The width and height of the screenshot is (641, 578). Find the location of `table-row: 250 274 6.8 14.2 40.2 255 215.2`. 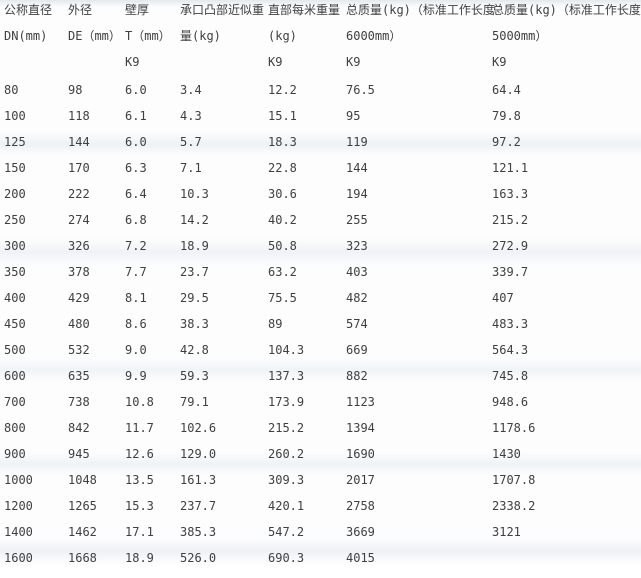

table-row: 250 274 6.8 14.2 40.2 255 215.2 is located at coordinates (320, 227).